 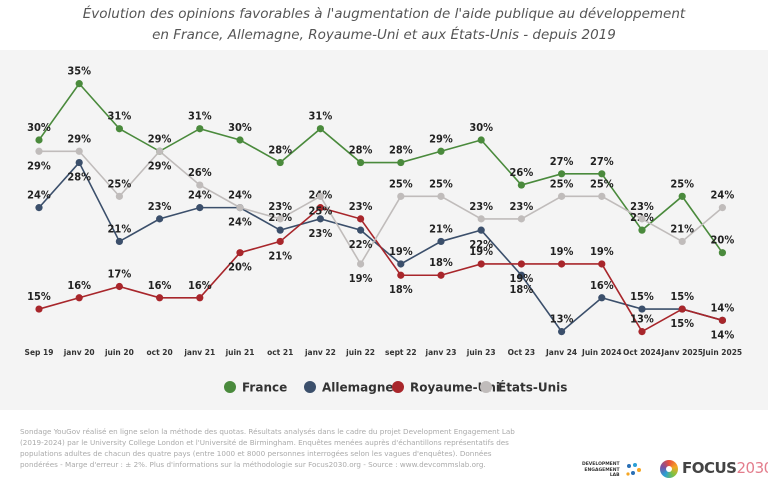 I want to click on x-tick-label: Oct 2024, so click(x=642, y=352).